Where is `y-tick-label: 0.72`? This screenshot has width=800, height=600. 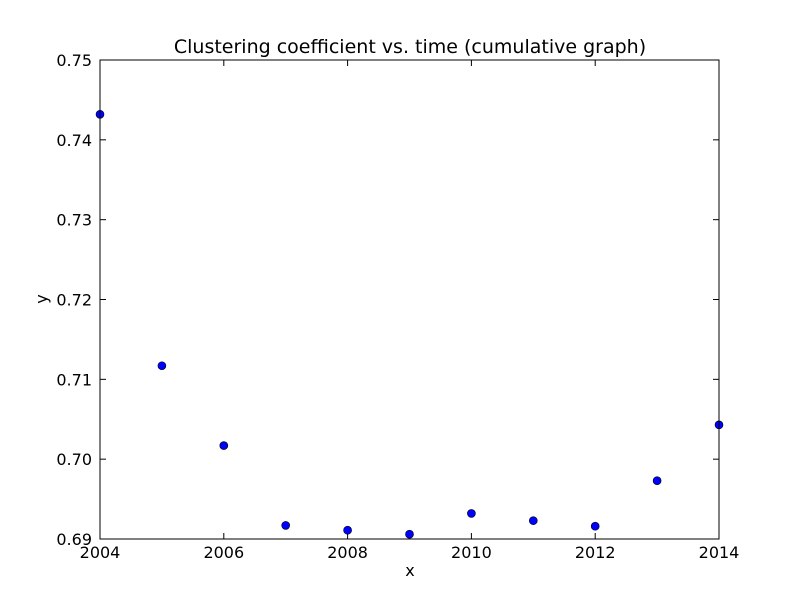 y-tick-label: 0.72 is located at coordinates (74, 300).